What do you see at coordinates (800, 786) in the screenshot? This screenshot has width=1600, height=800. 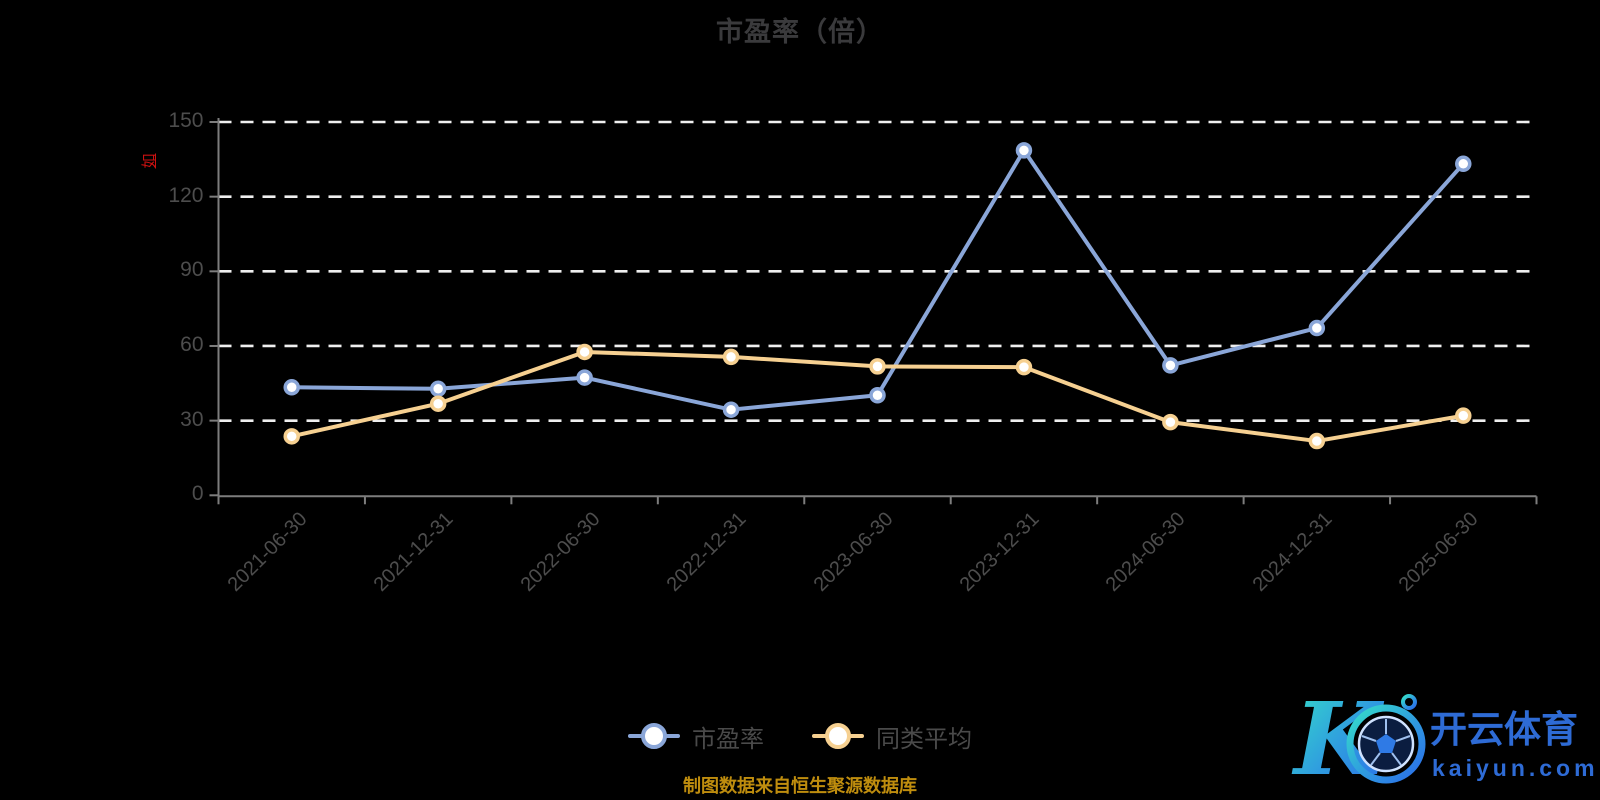 I see `source-note: 制图数据来自恒生聚源数据库` at bounding box center [800, 786].